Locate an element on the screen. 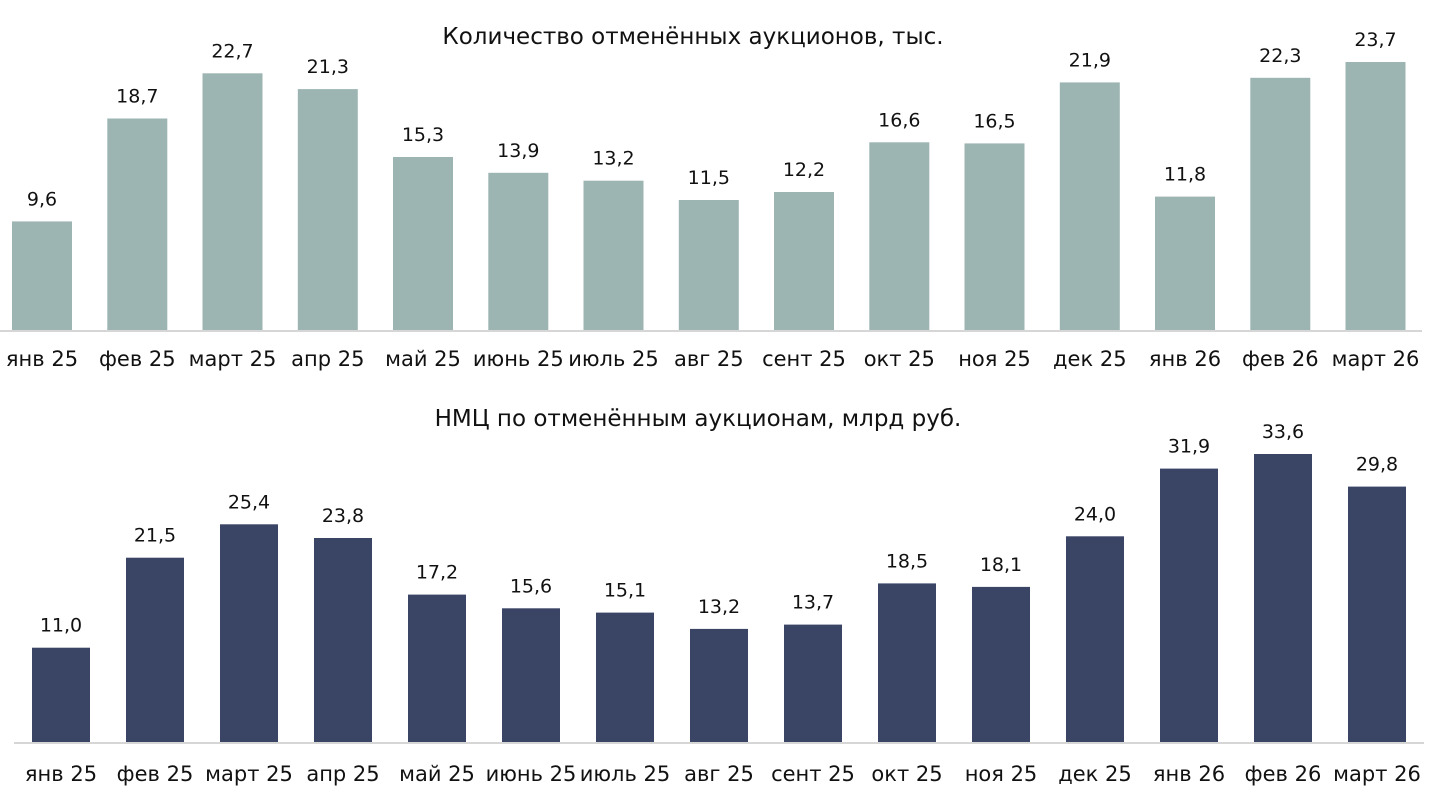 Image resolution: width=1440 pixels, height=808 pixels. value-label-0-8: 12,2 is located at coordinates (804, 170).